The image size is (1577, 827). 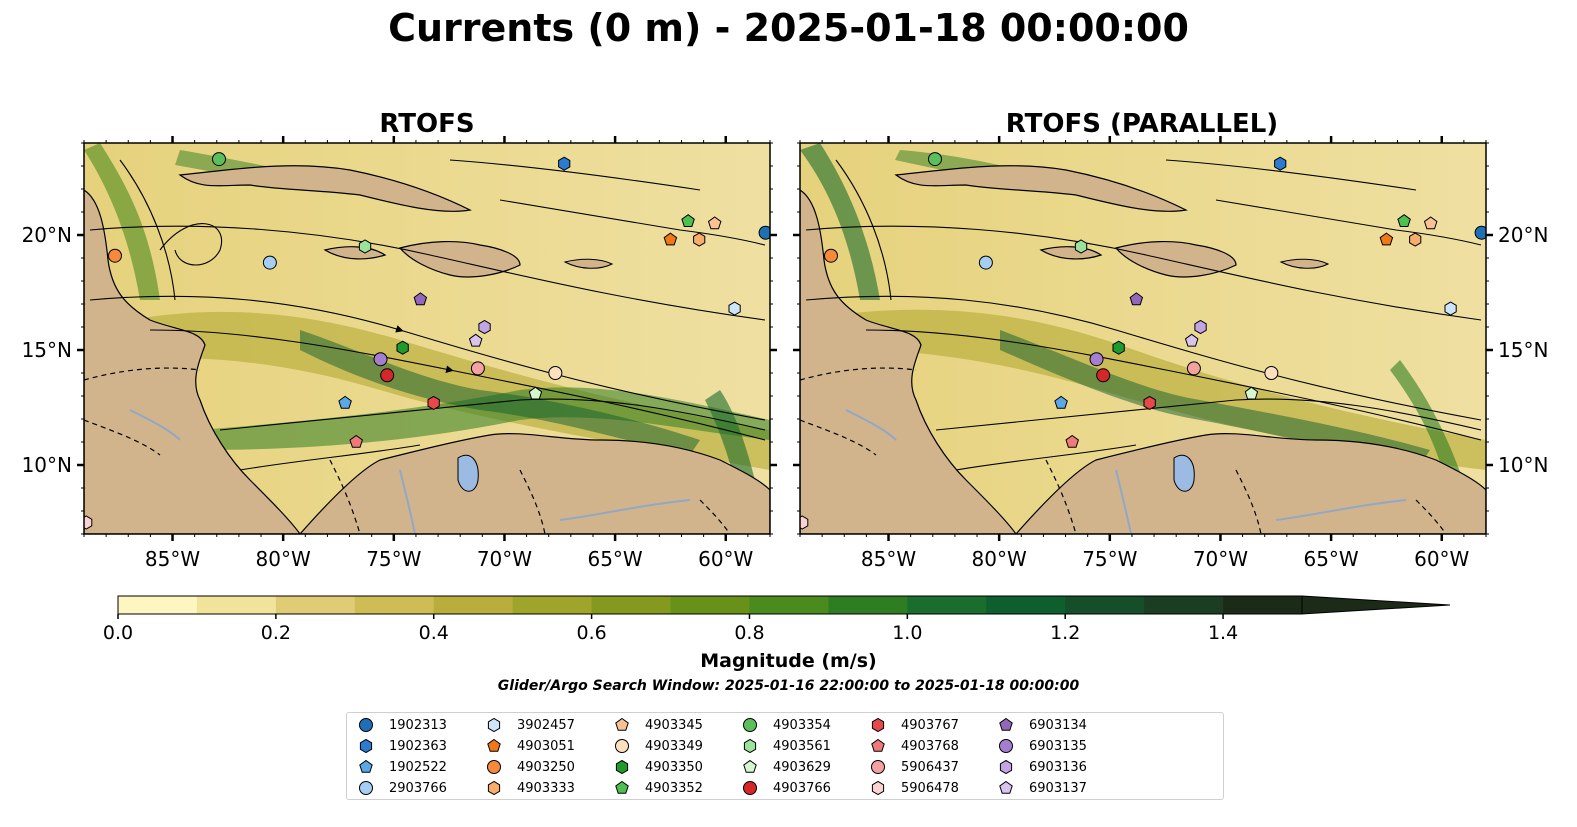 I want to click on panel-title-rtofs-parallel: RTOFS (PARALLEL), so click(x=1142, y=124).